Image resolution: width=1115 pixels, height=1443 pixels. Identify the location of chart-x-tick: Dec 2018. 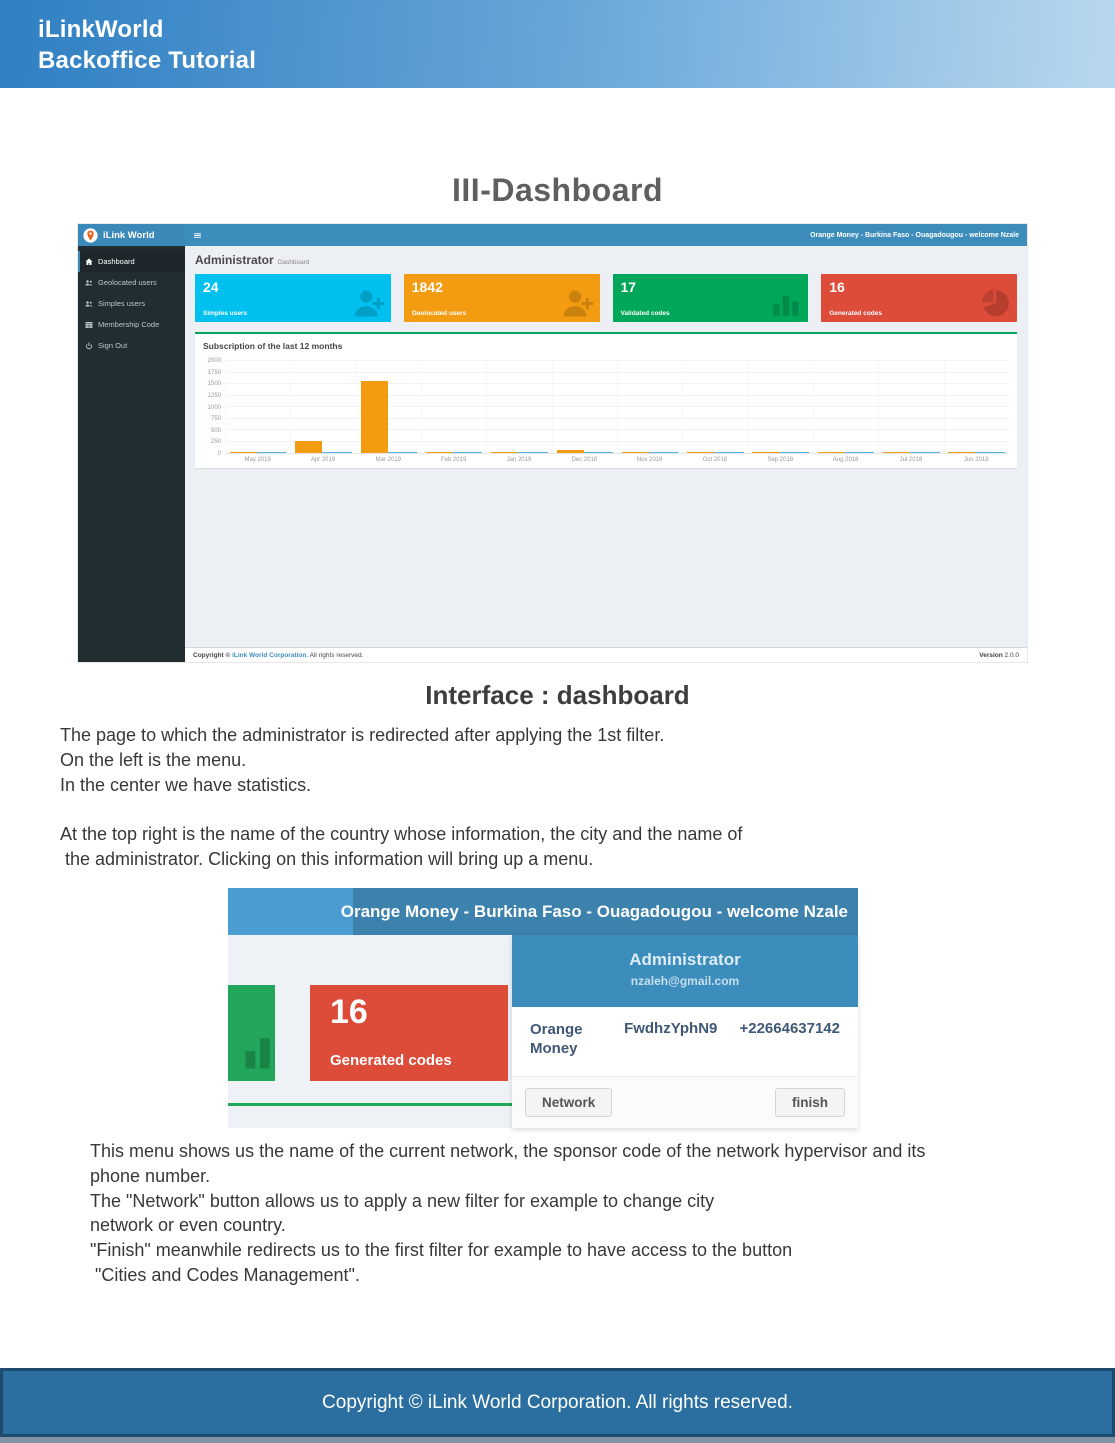
(584, 460).